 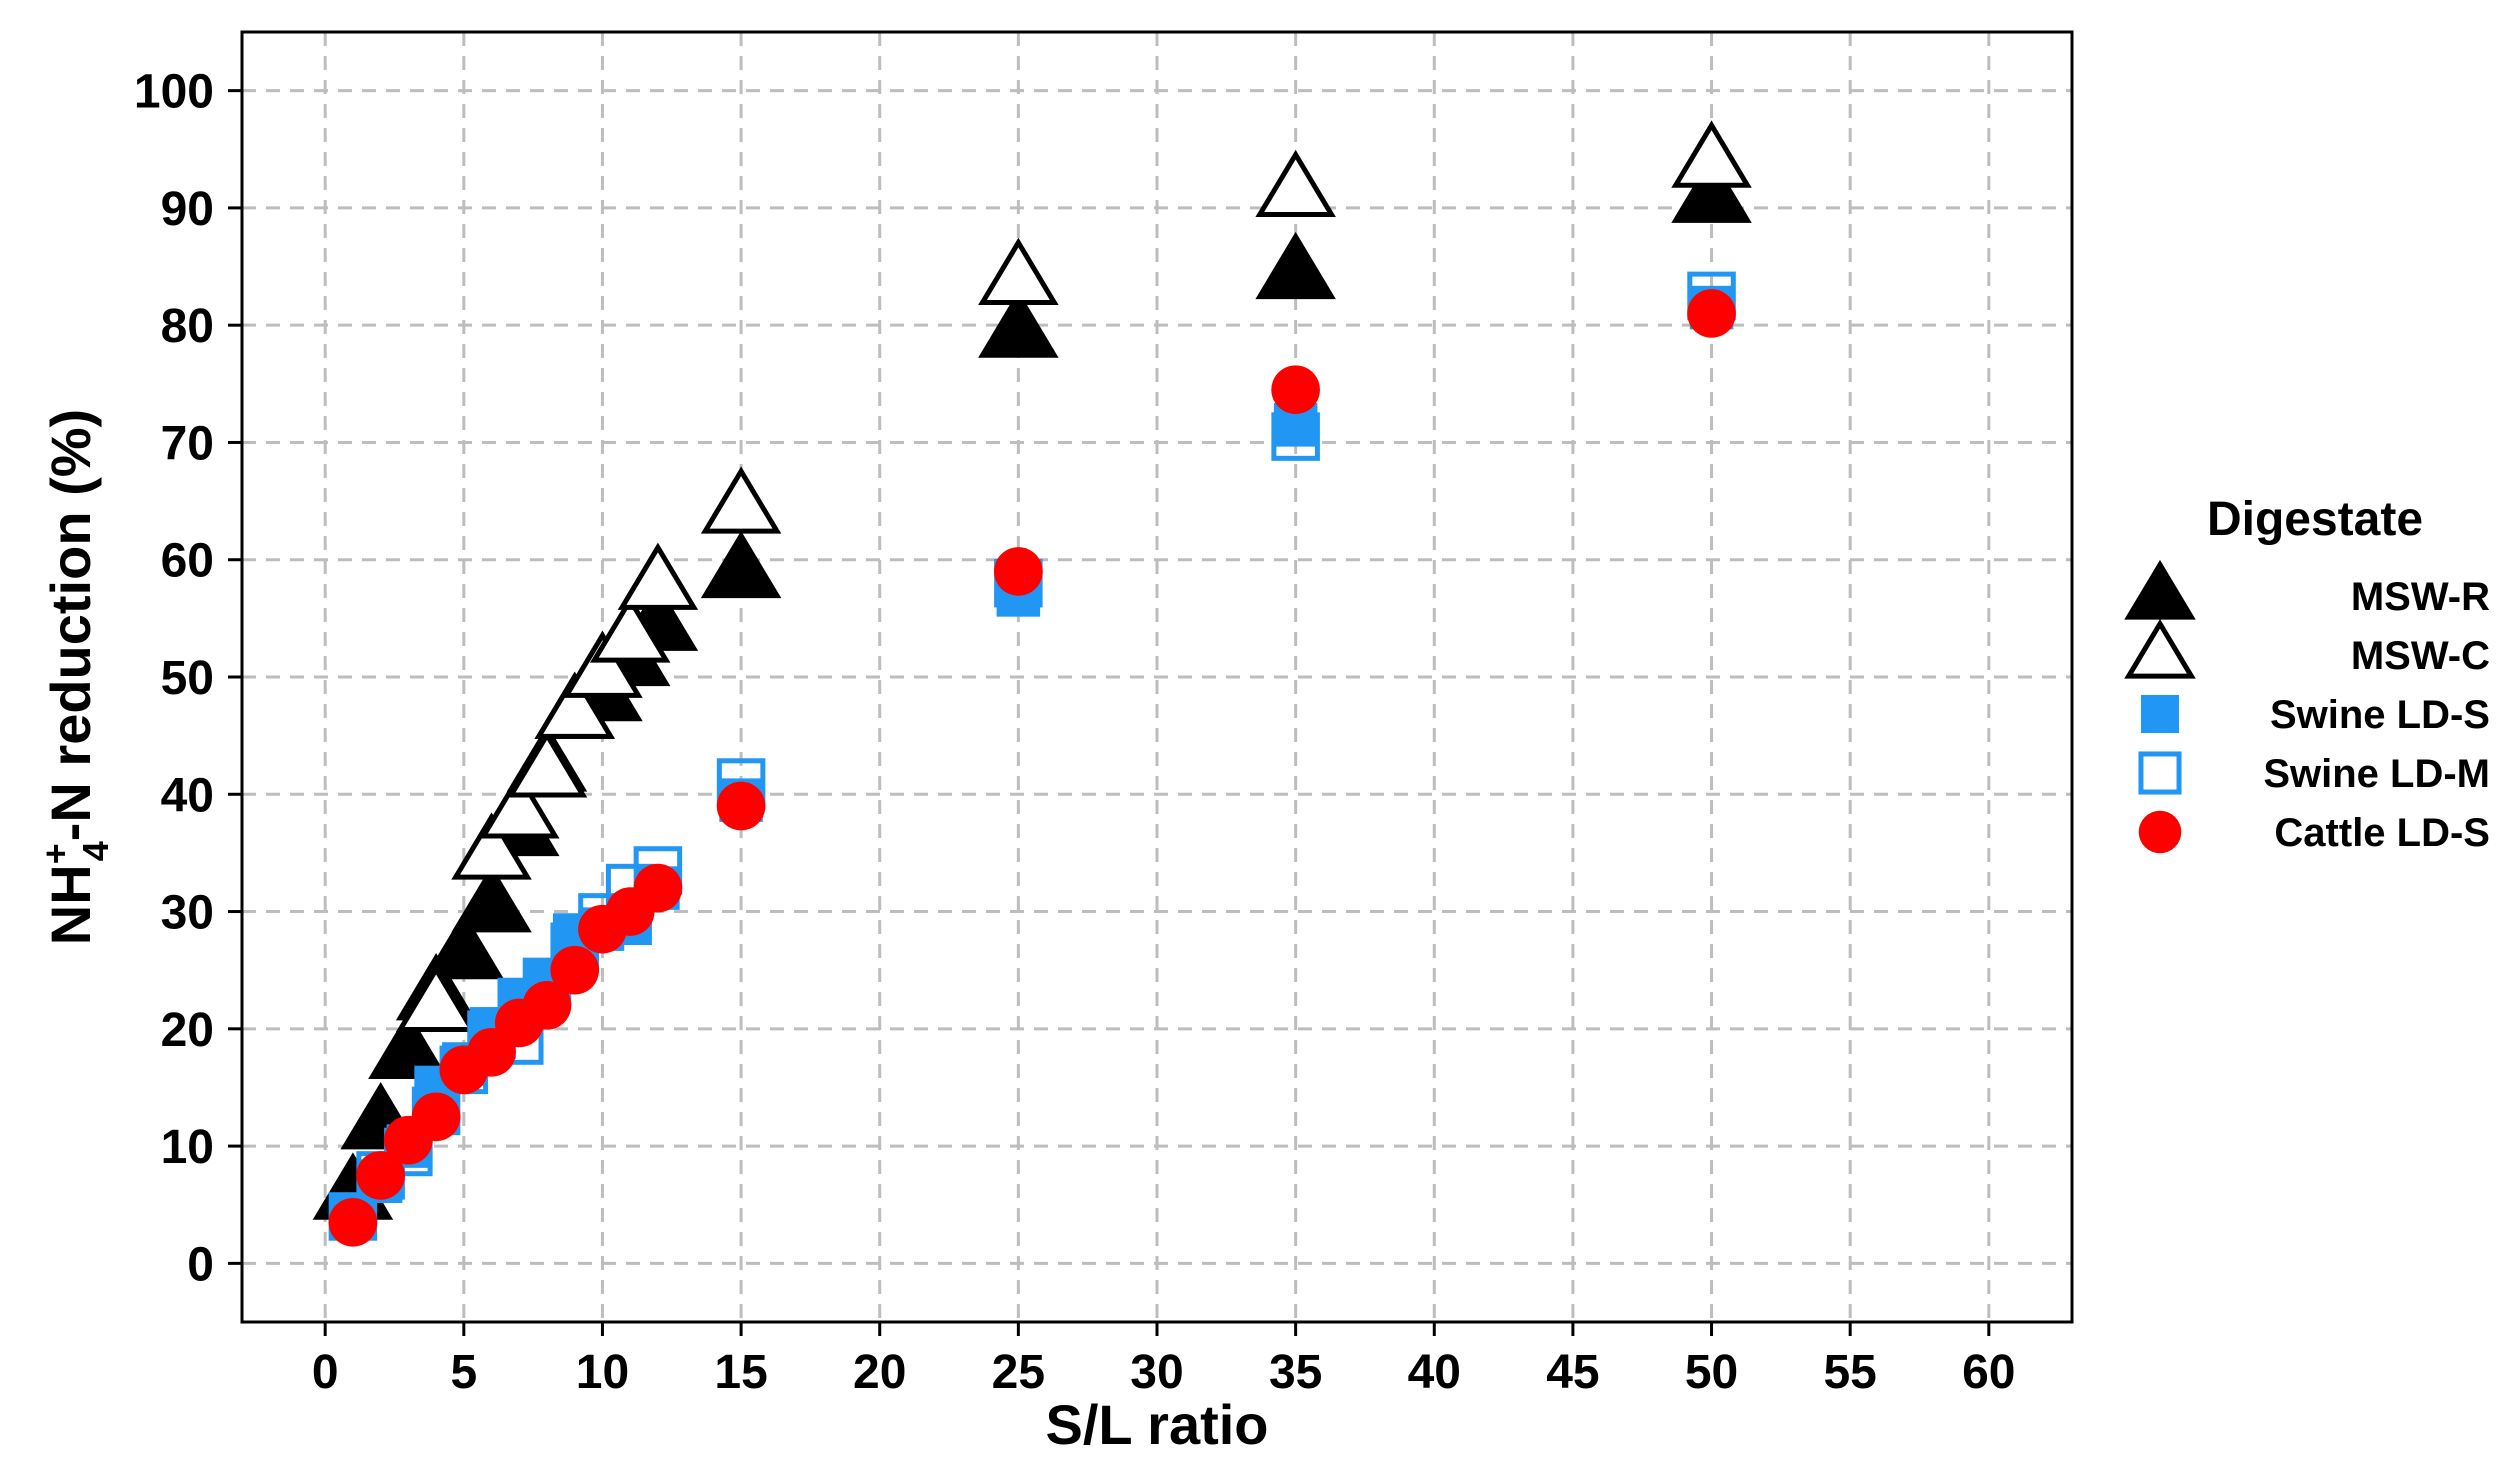 I want to click on x-tick-label-11: 55, so click(x=1849, y=1372).